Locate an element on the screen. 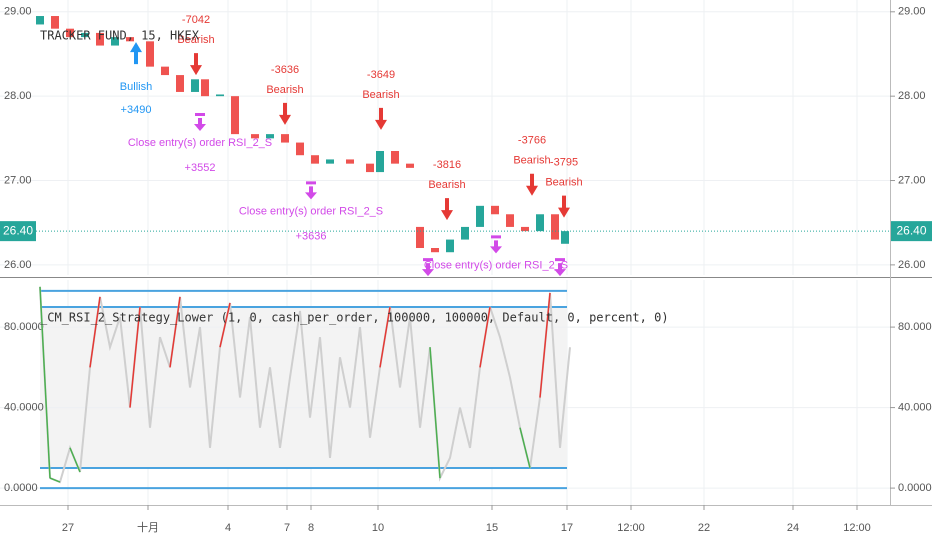 The width and height of the screenshot is (932, 550). x-tick-label: 4 is located at coordinates (228, 528).